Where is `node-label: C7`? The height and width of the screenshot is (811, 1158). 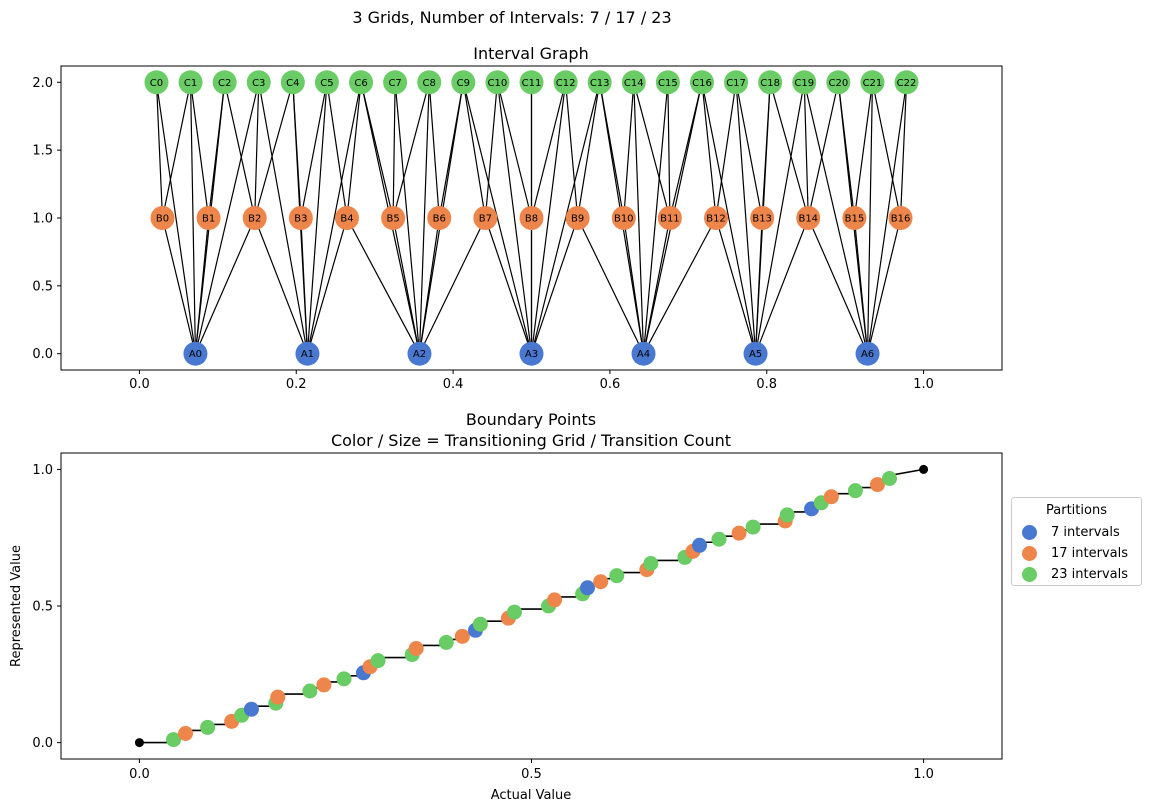
node-label: C7 is located at coordinates (394, 83).